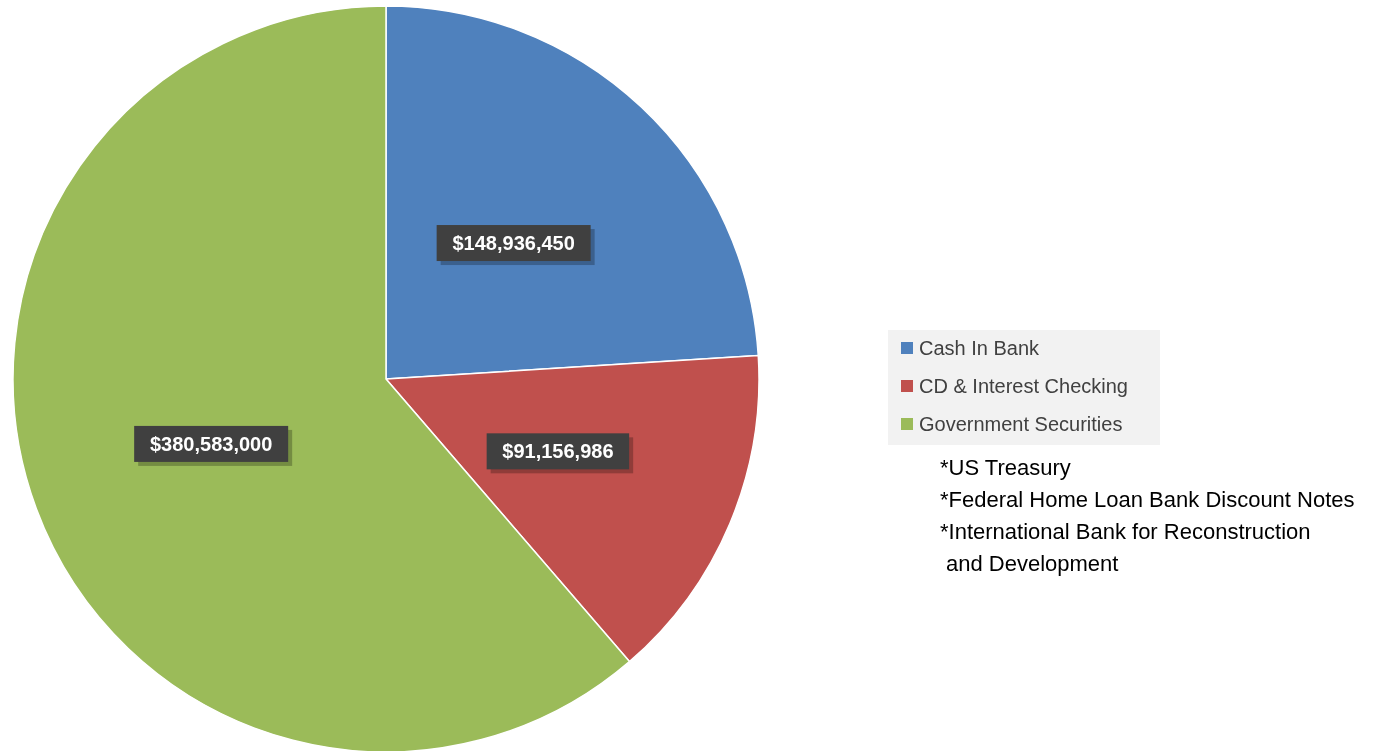  I want to click on text: *Federal Home Loan Bank Discount Notes, so click(1147, 499).